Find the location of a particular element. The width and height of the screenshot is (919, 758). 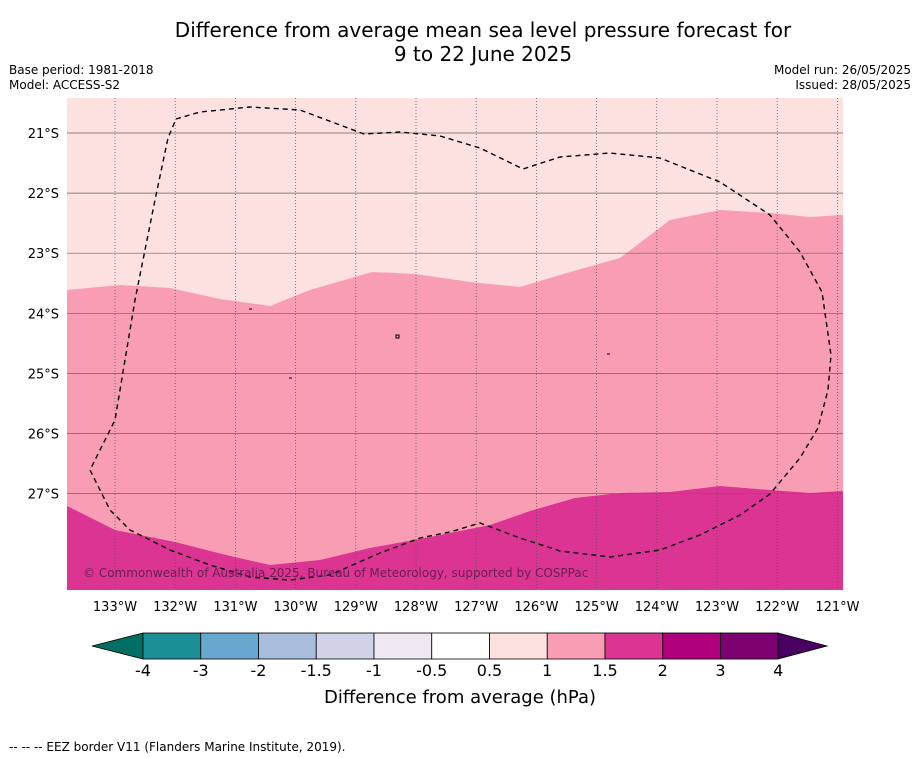

longitude-label: 133°W is located at coordinates (115, 607).